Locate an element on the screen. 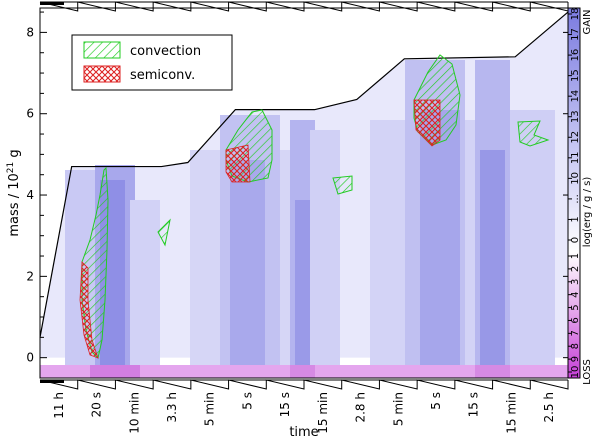 This screenshot has height=441, width=598. y-tick-label: 6 is located at coordinates (30, 114).